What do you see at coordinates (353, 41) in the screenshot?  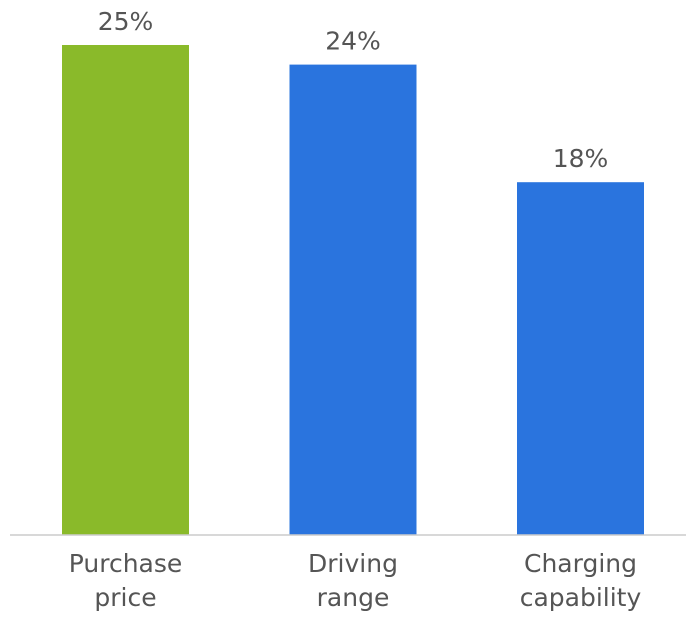 I see `value-label: 24%` at bounding box center [353, 41].